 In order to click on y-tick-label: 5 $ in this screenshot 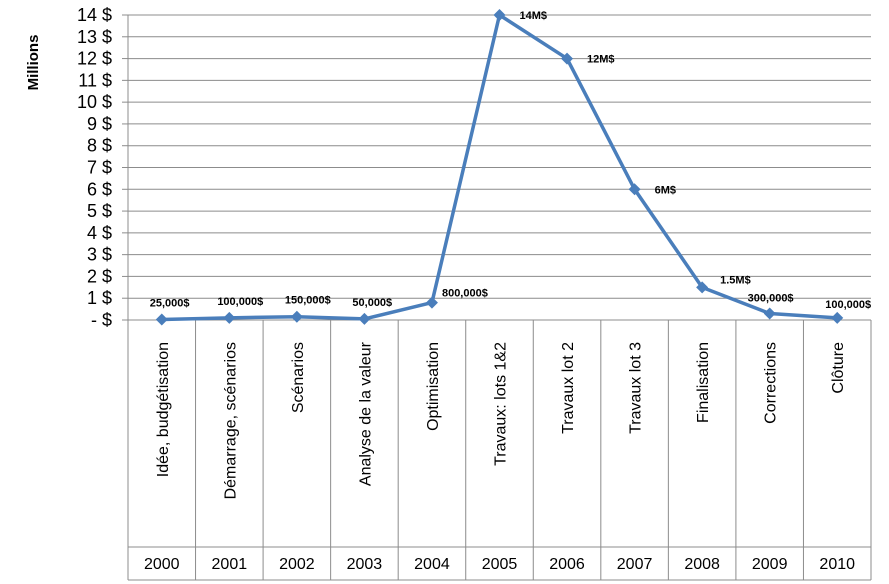, I will do `click(99, 211)`.